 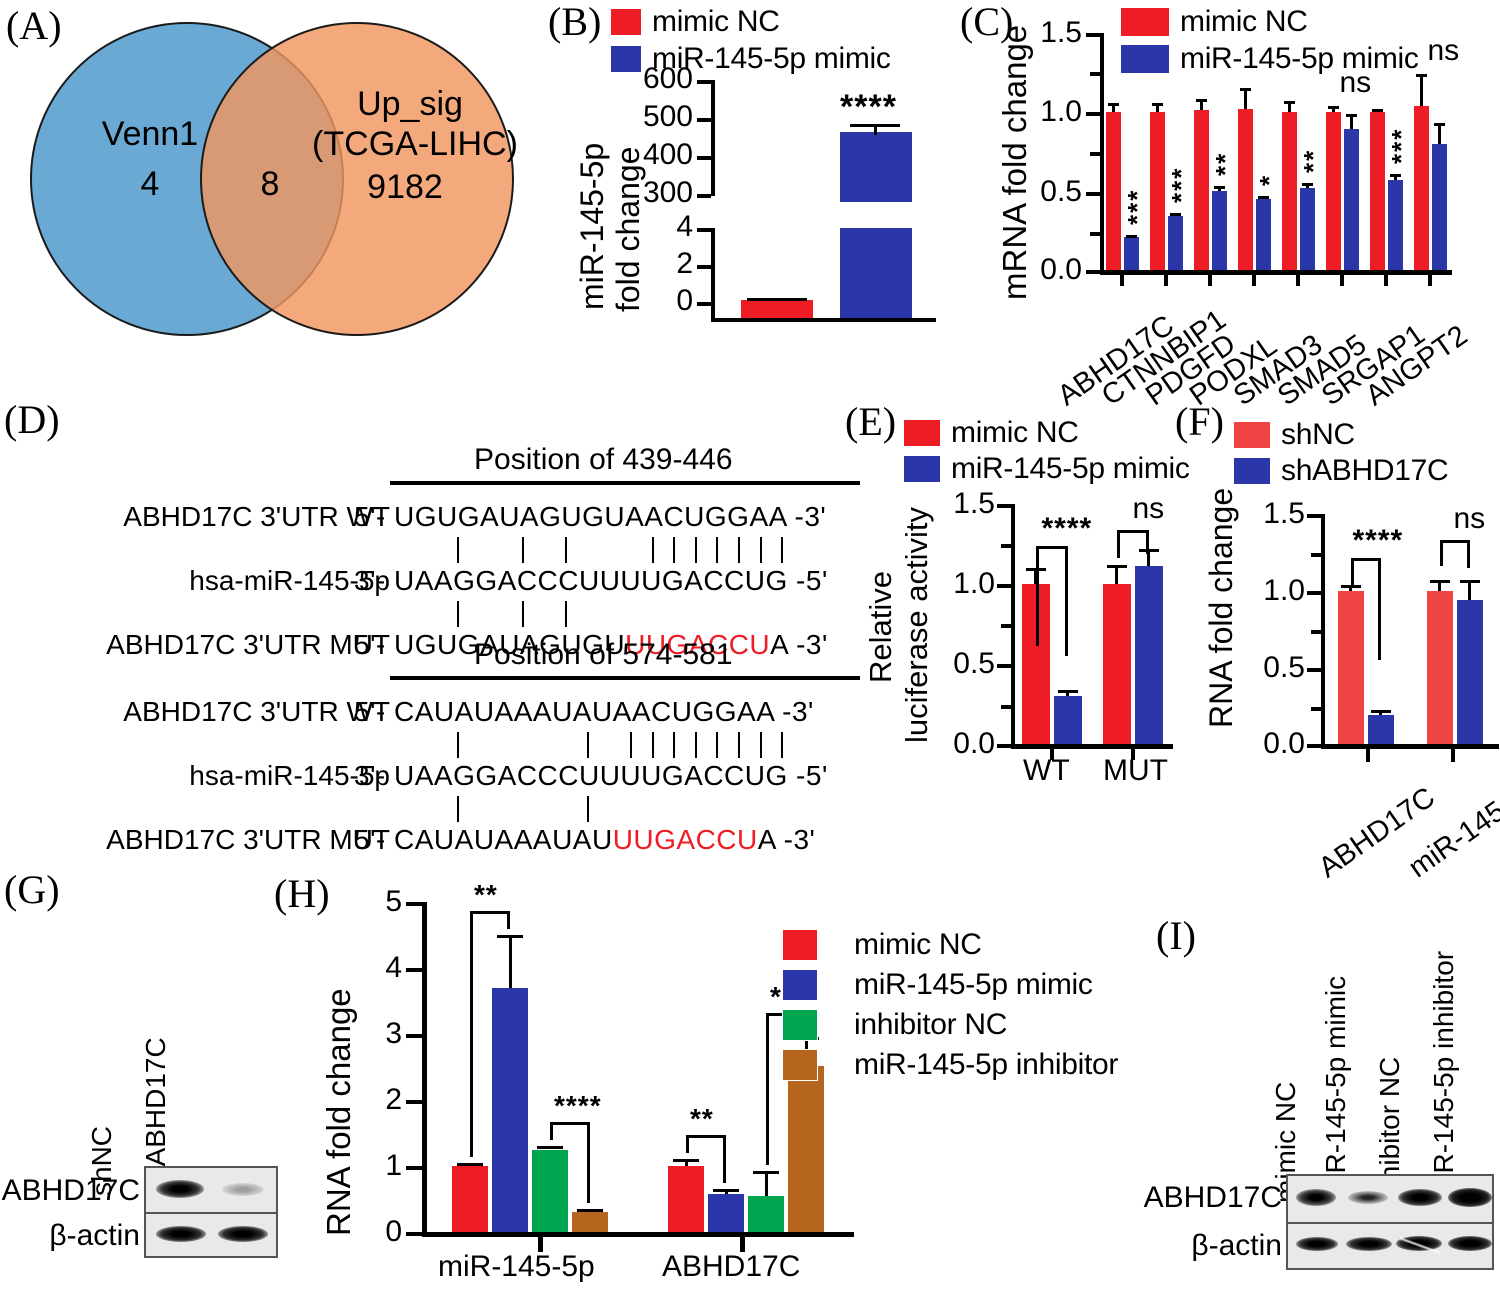 What do you see at coordinates (987, 22) in the screenshot?
I see `panel-c-label: (C)` at bounding box center [987, 22].